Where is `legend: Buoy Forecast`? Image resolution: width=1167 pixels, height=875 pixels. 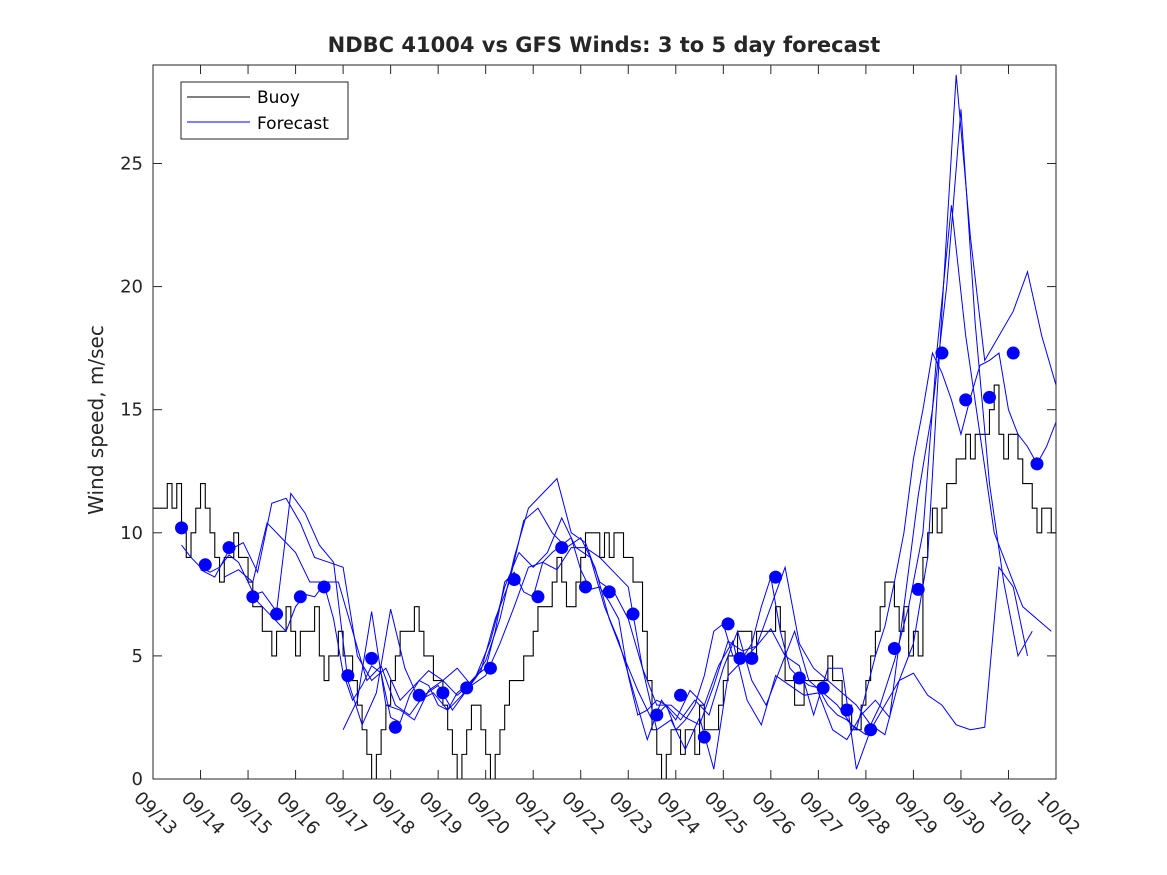 legend: Buoy Forecast is located at coordinates (264, 110).